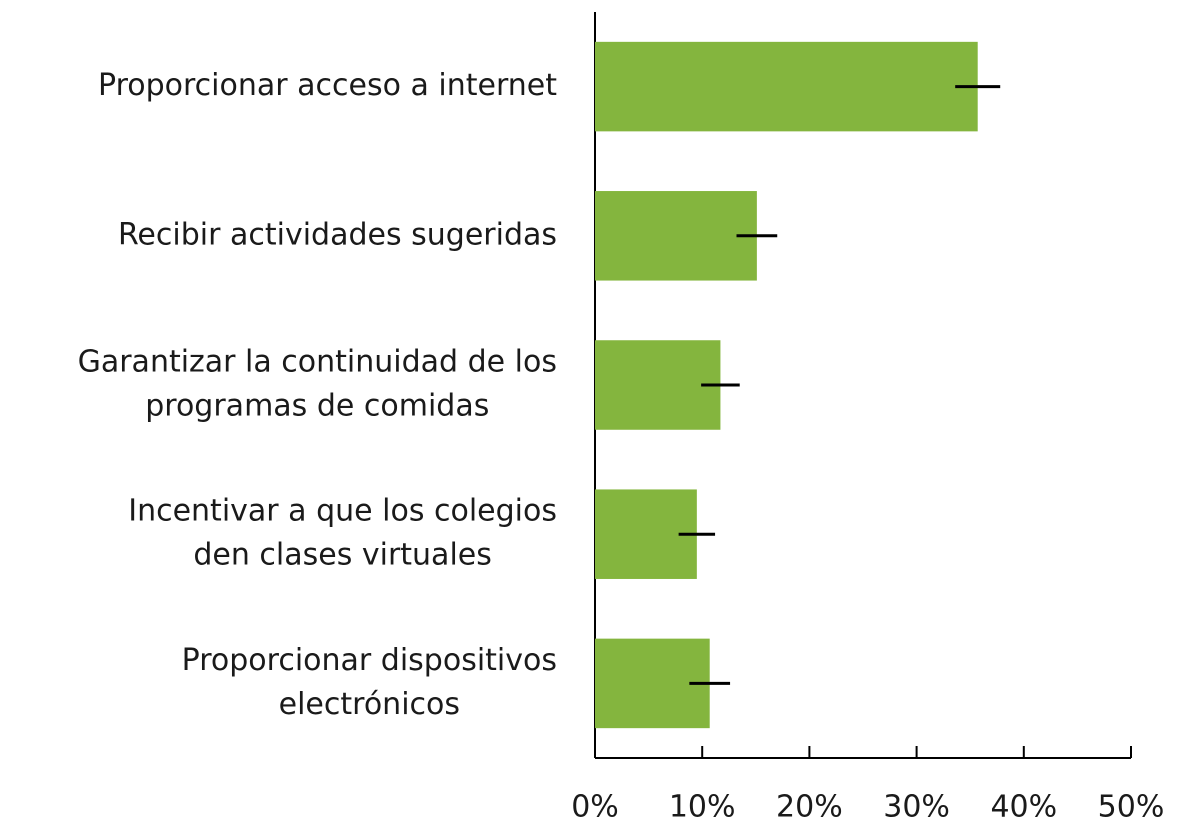 The image size is (1192, 828). What do you see at coordinates (1131, 807) in the screenshot?
I see `x-tick-label: 50%` at bounding box center [1131, 807].